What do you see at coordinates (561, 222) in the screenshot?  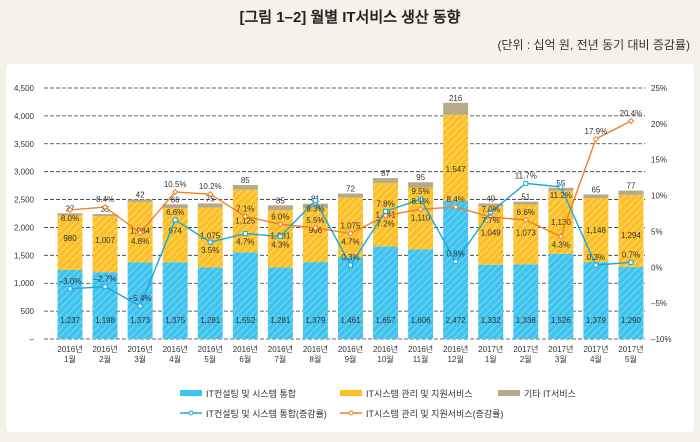 I see `data-label: 1,130` at bounding box center [561, 222].